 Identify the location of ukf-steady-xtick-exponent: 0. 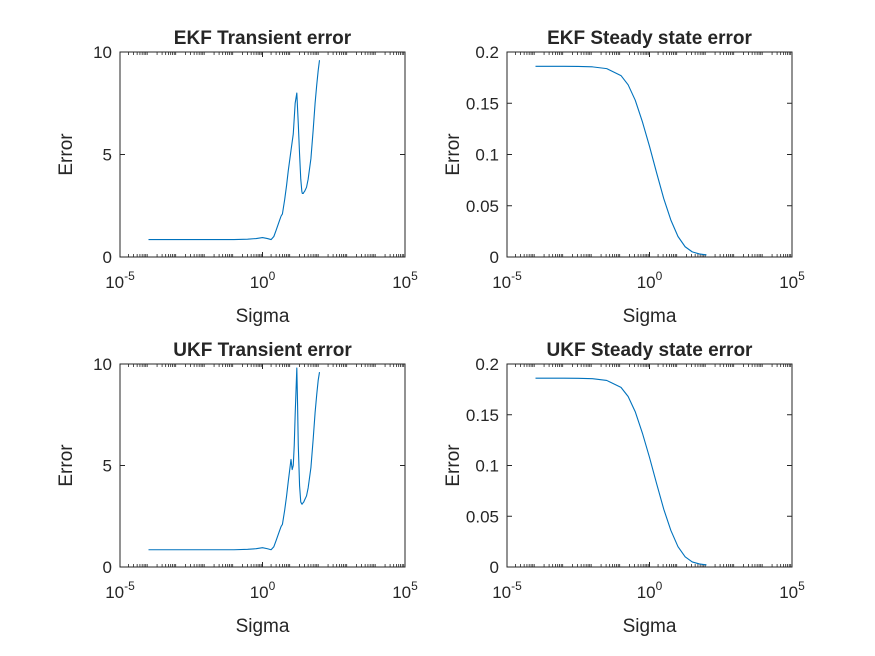
(659, 586).